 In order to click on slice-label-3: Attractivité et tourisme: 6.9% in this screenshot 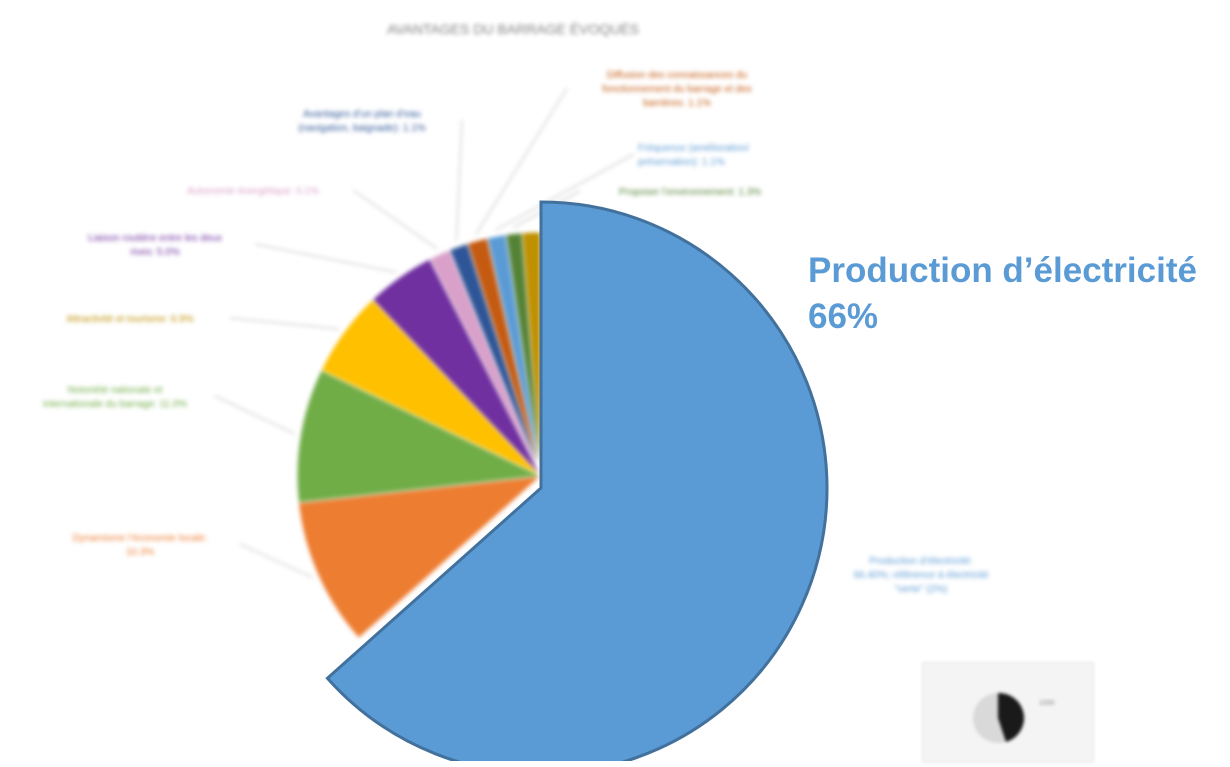, I will do `click(129, 319)`.